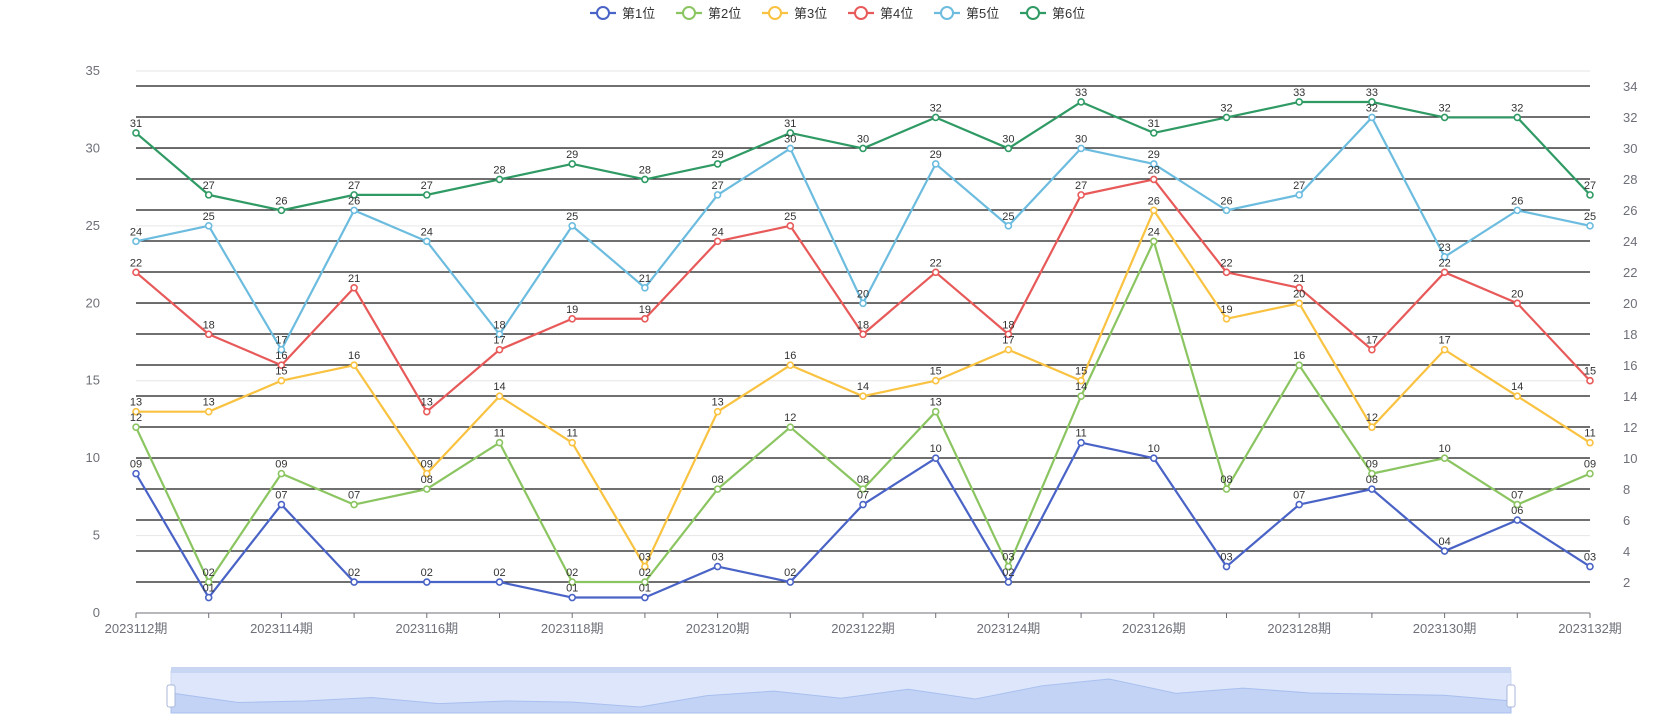  I want to click on legend-item: 第5位, so click(966, 13).